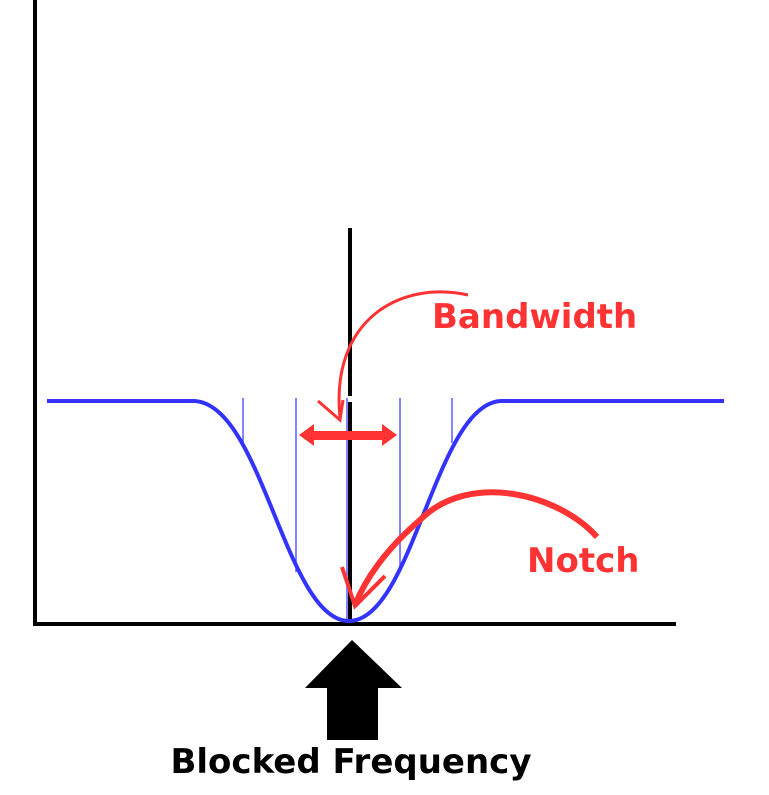 The image size is (769, 795). I want to click on bandwidth-pointer-arc, so click(403, 354).